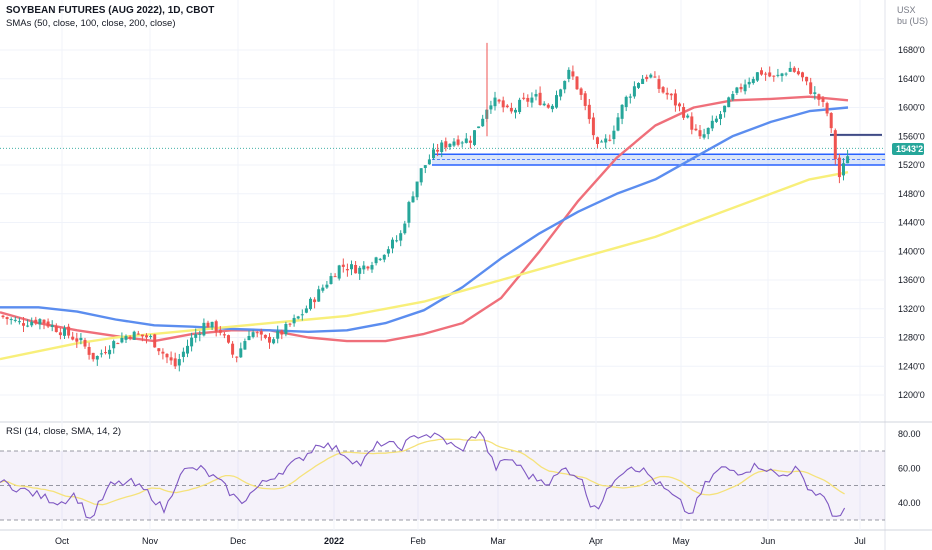  I want to click on price-tick-label: 1480'0, so click(911, 194).